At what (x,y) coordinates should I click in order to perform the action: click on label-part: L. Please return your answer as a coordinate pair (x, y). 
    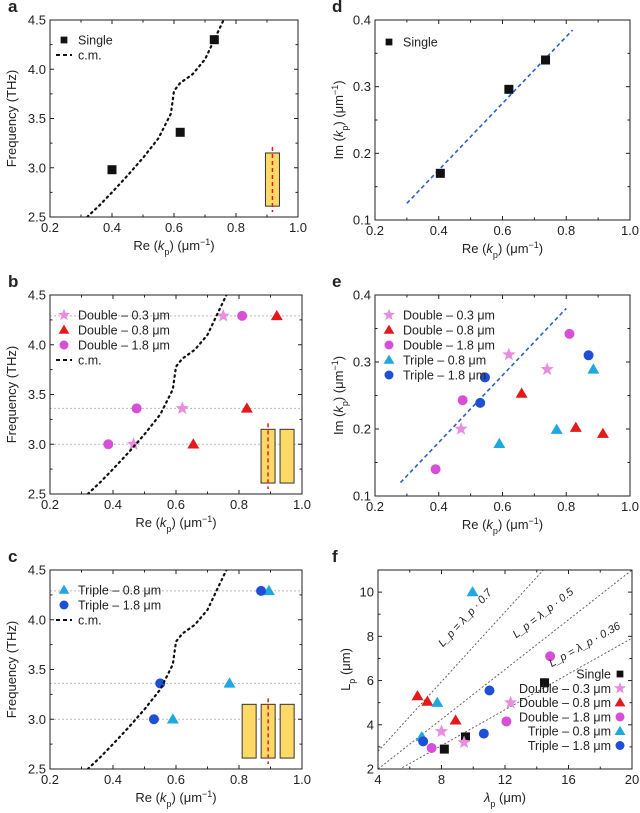
    Looking at the image, I should click on (345, 687).